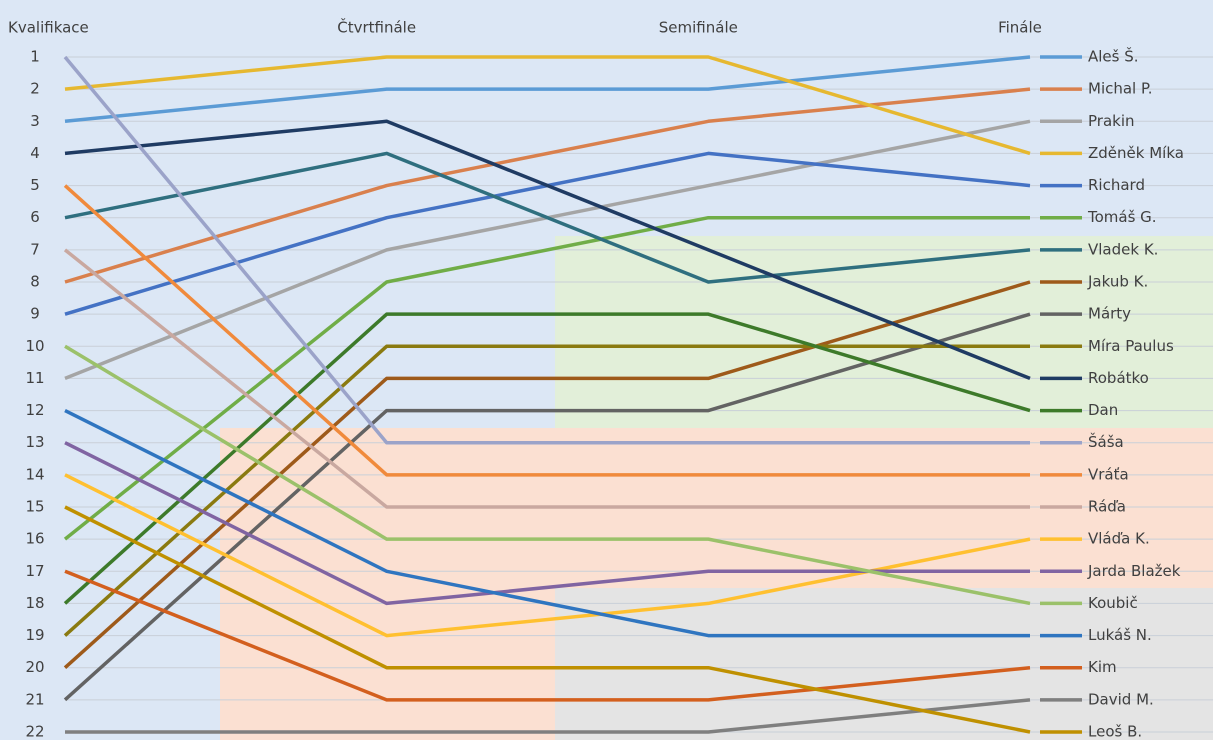 This screenshot has width=1213, height=740. Describe the element at coordinates (35, 153) in the screenshot. I see `y-tick-label: 4` at that location.